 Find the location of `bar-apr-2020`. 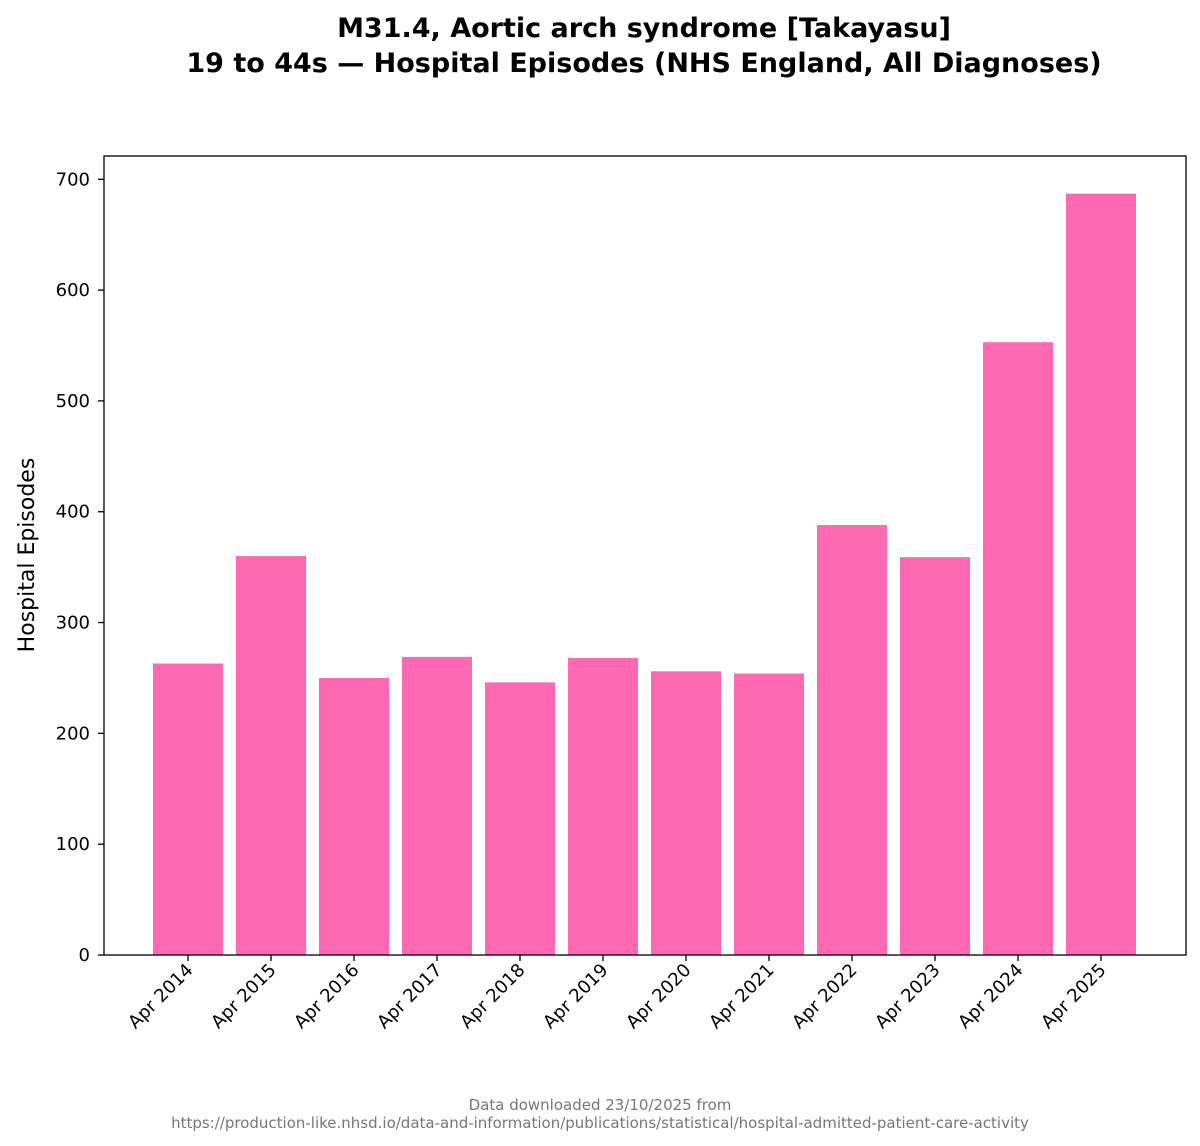

bar-apr-2020 is located at coordinates (686, 813).